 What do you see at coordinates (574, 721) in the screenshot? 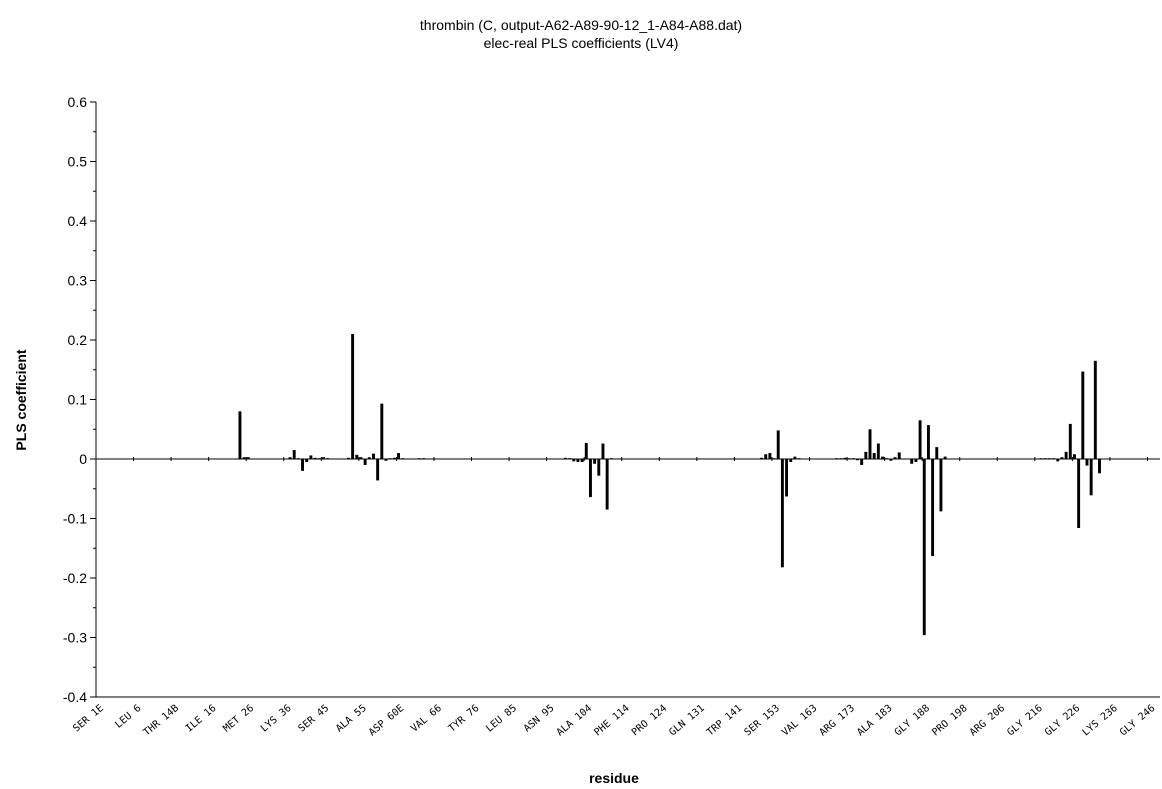
I see `x-tick-label: ALA 104` at bounding box center [574, 721].